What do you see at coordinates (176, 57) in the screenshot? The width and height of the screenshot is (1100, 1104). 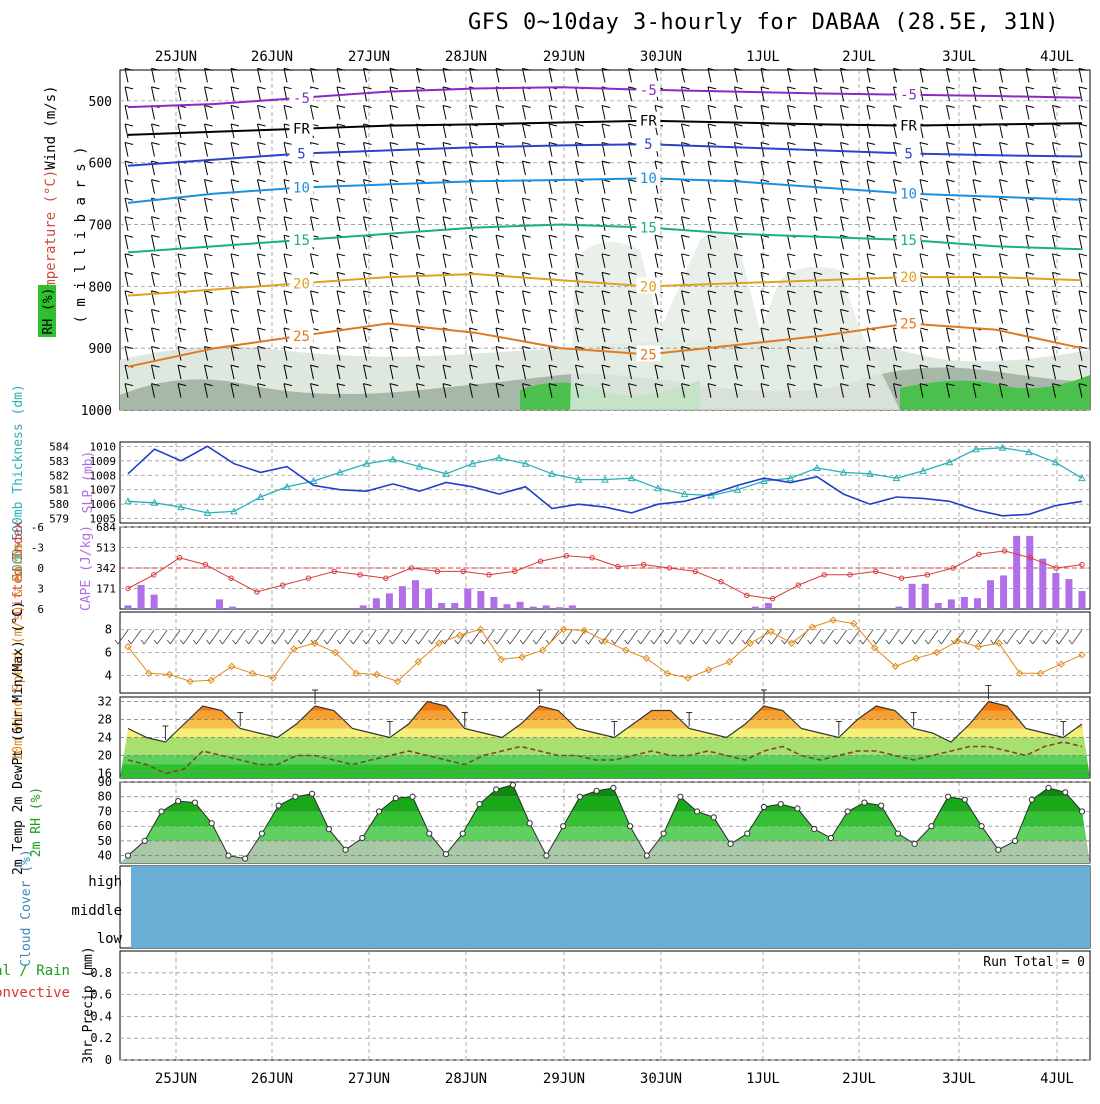 I see `day-label-top: 25JUN` at bounding box center [176, 57].